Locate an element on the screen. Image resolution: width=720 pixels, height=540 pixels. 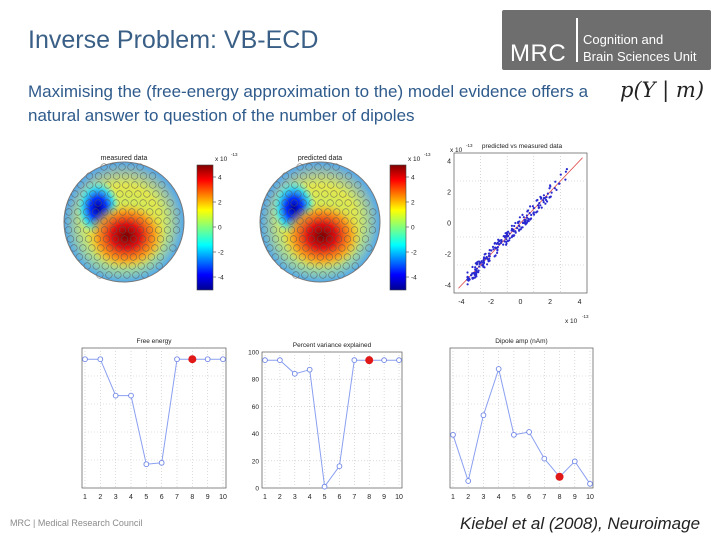
logo-unit-line1: Cognition and is located at coordinates (623, 39).